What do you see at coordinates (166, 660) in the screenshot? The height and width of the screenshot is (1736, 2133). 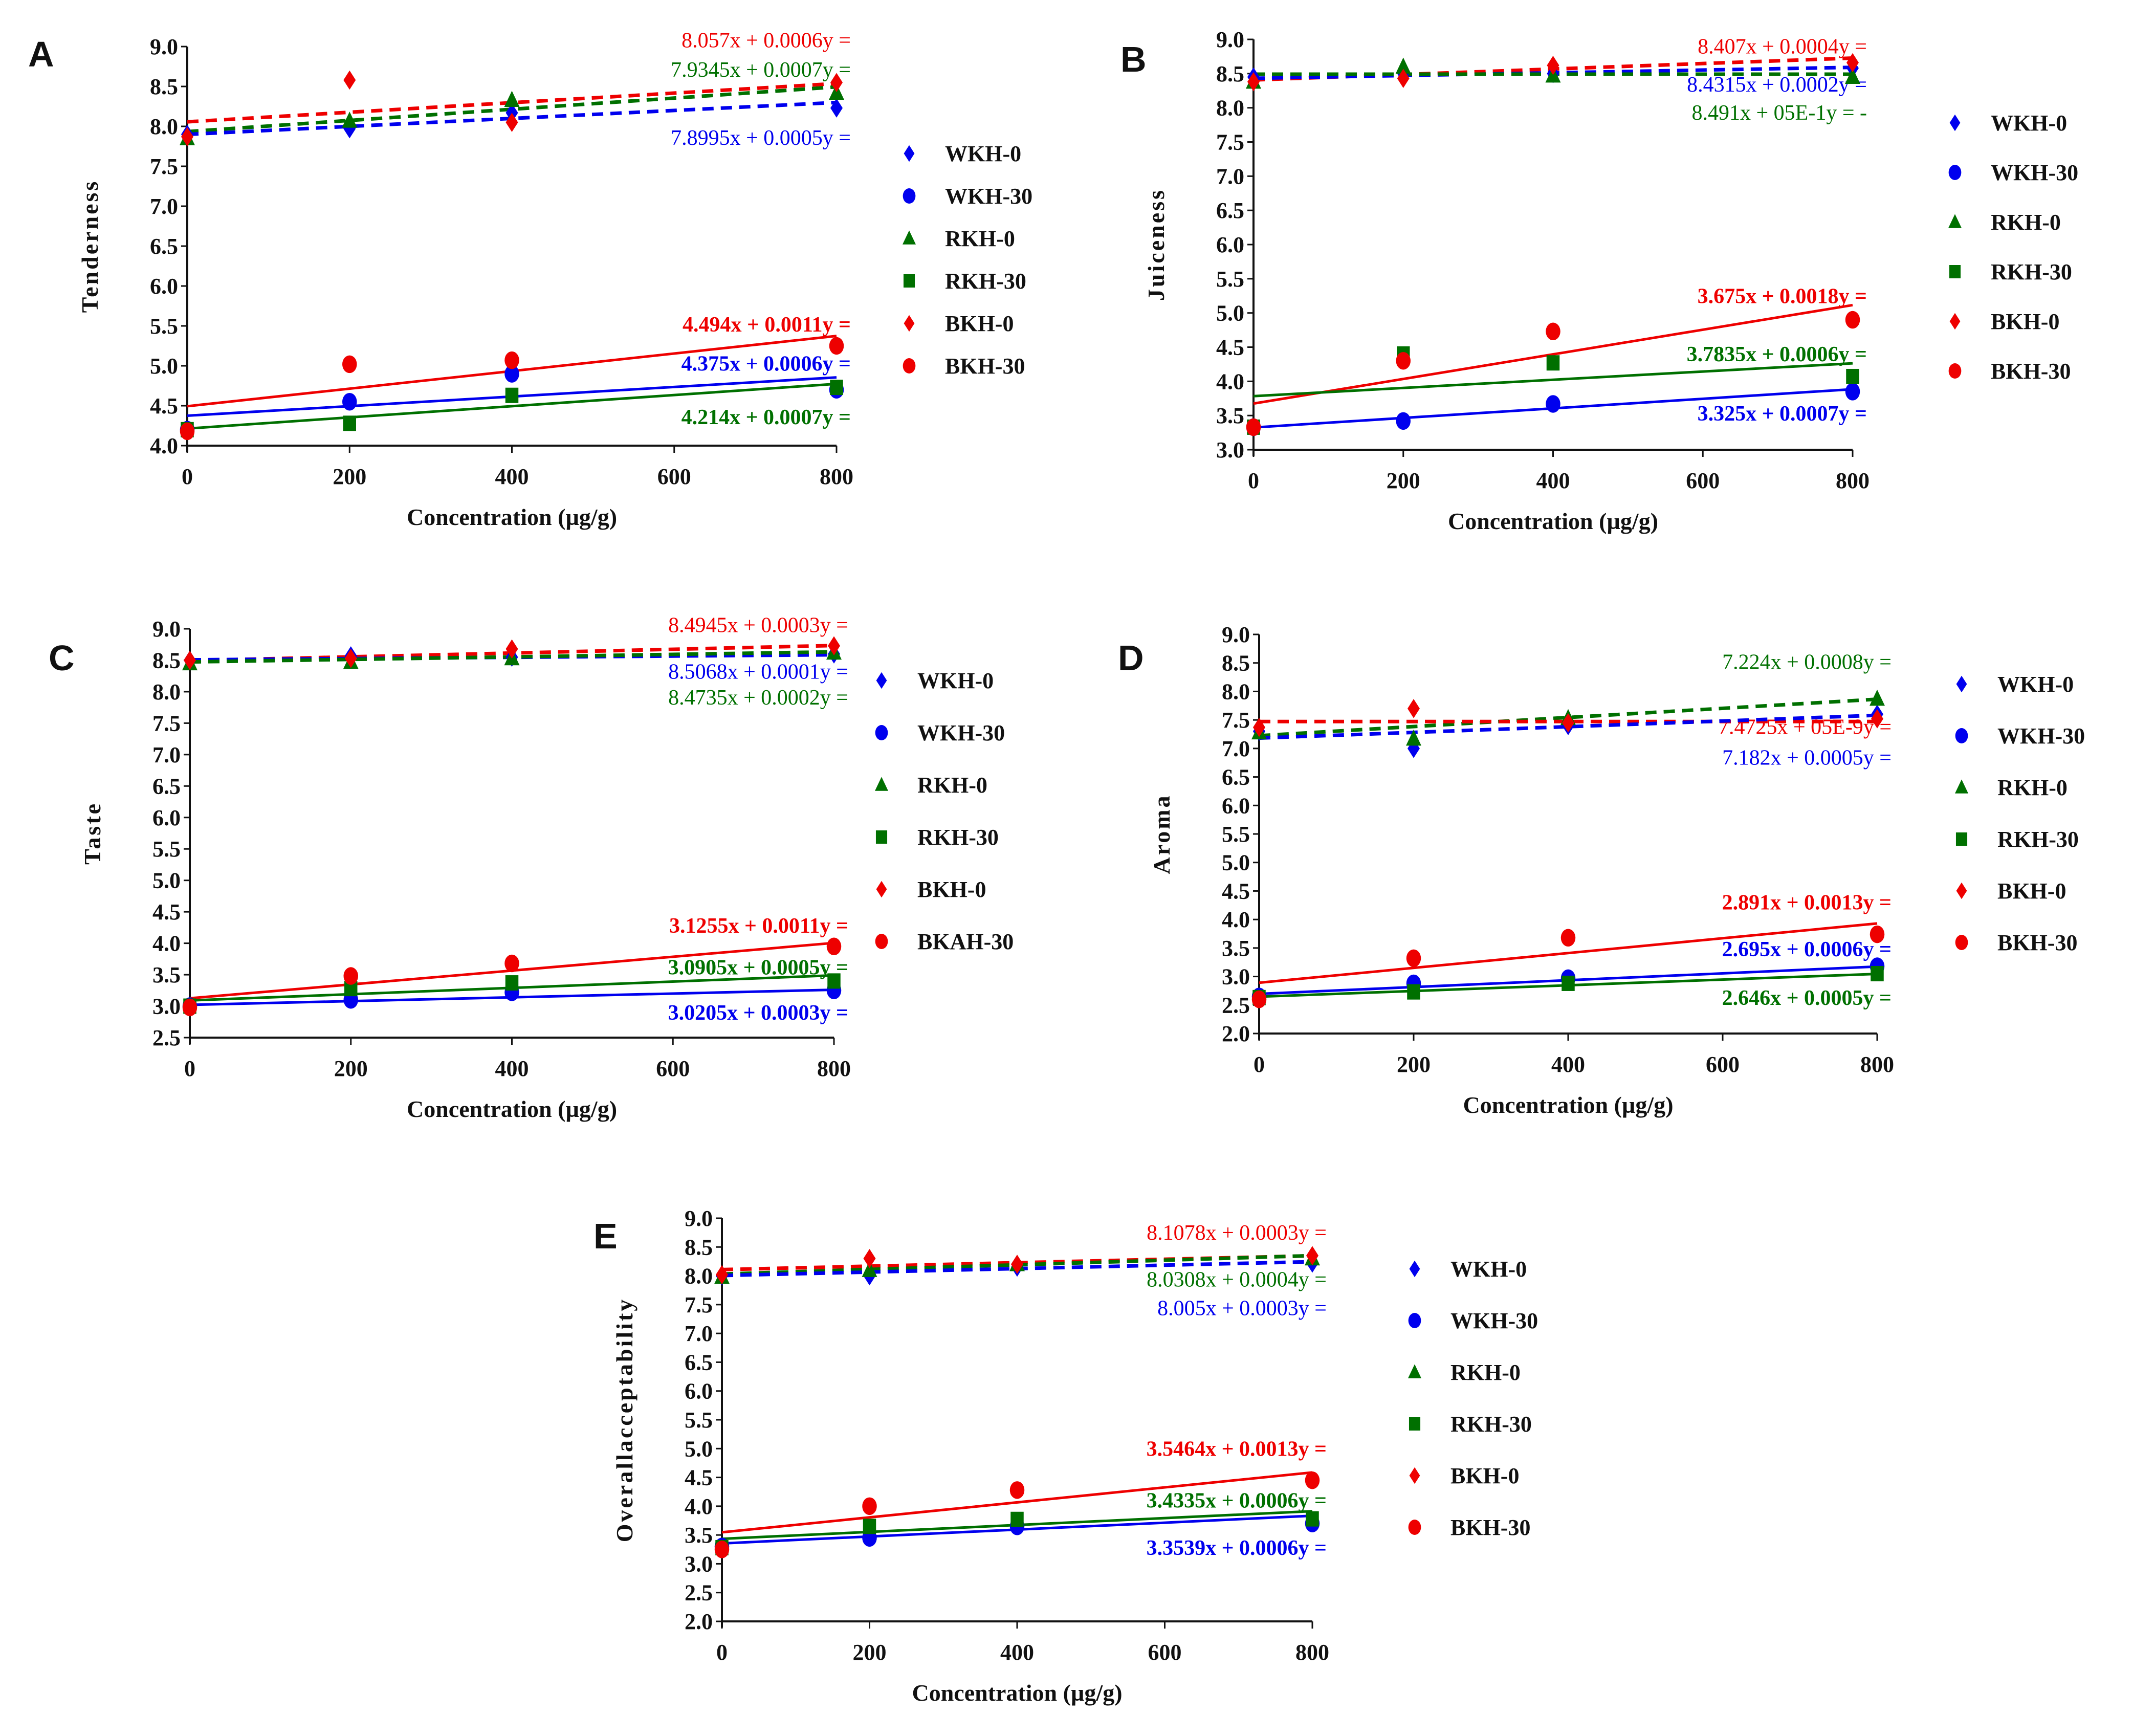 I see `y-tick-label: 8.5` at bounding box center [166, 660].